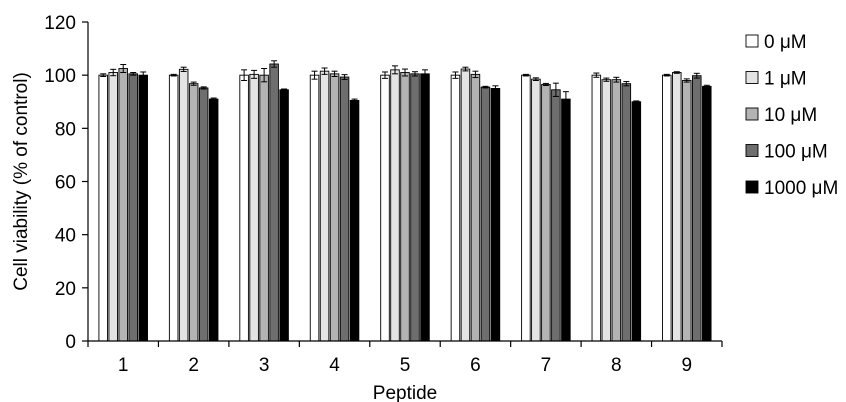 Image resolution: width=846 pixels, height=402 pixels. What do you see at coordinates (70, 342) in the screenshot?
I see `y-tick-label: 0` at bounding box center [70, 342].